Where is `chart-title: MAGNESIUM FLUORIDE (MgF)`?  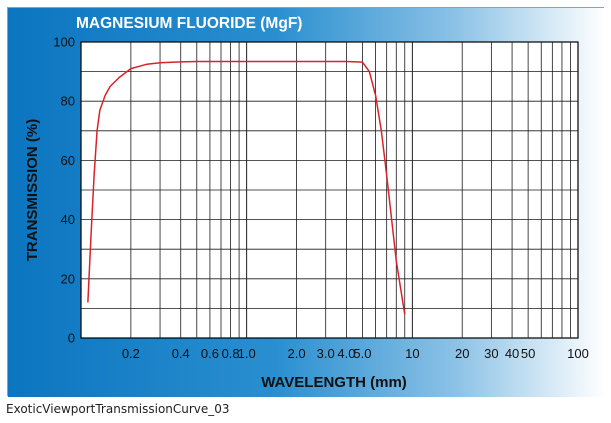 chart-title: MAGNESIUM FLUORIDE (MgF) is located at coordinates (189, 23).